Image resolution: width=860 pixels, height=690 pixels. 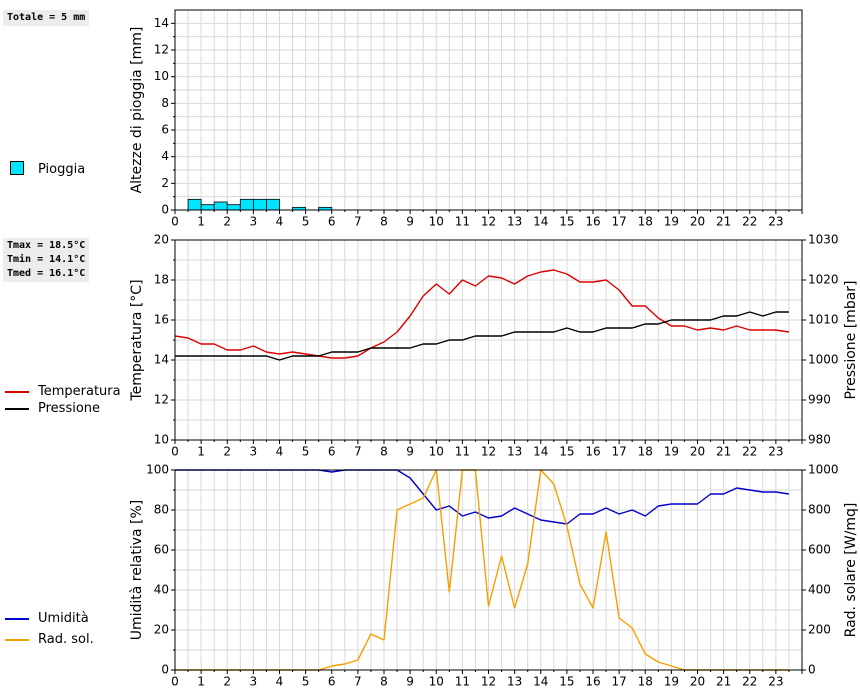 What do you see at coordinates (823, 360) in the screenshot?
I see `panel-2-y2-tick-label: 1000` at bounding box center [823, 360].